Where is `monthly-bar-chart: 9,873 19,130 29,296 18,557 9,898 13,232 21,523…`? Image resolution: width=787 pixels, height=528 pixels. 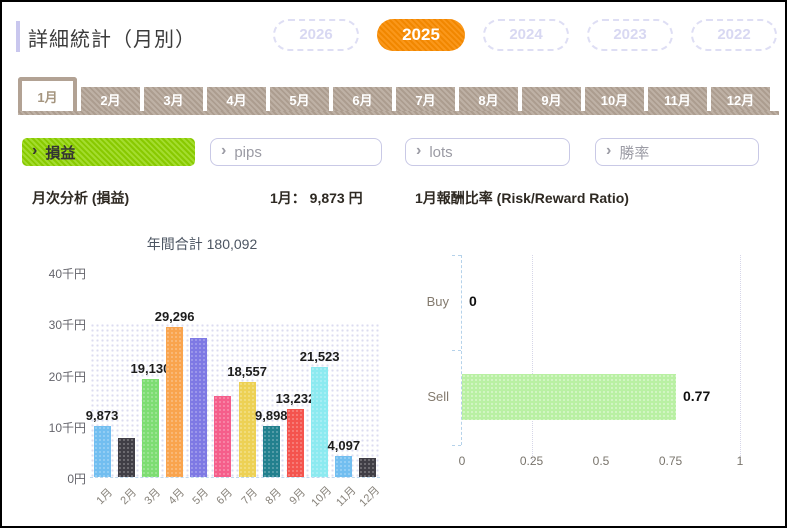
monthly-bar-chart: 9,873 19,130 29,296 18,557 9,898 13,232 21,523… is located at coordinates (233, 374).